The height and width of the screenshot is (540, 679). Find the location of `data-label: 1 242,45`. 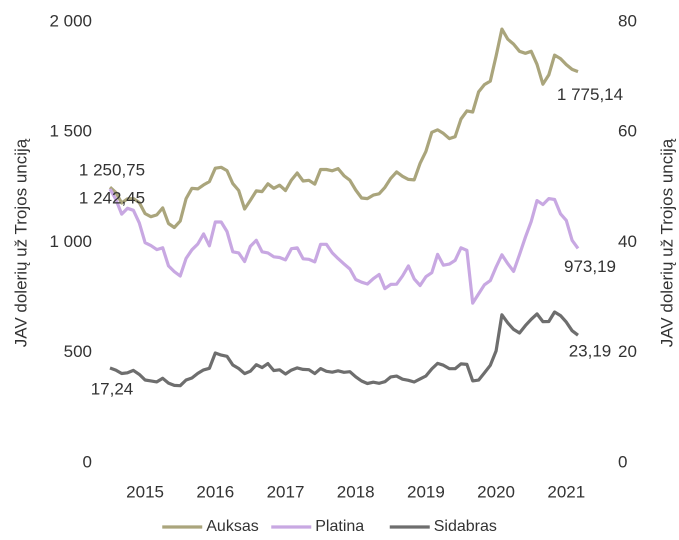

data-label: 1 242,45 is located at coordinates (112, 198).